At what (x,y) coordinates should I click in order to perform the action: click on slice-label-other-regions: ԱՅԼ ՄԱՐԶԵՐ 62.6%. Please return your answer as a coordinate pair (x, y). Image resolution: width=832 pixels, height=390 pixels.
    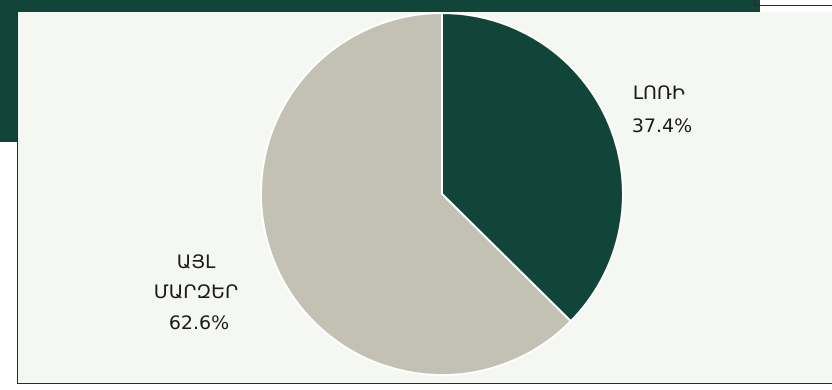
    Looking at the image, I should click on (199, 292).